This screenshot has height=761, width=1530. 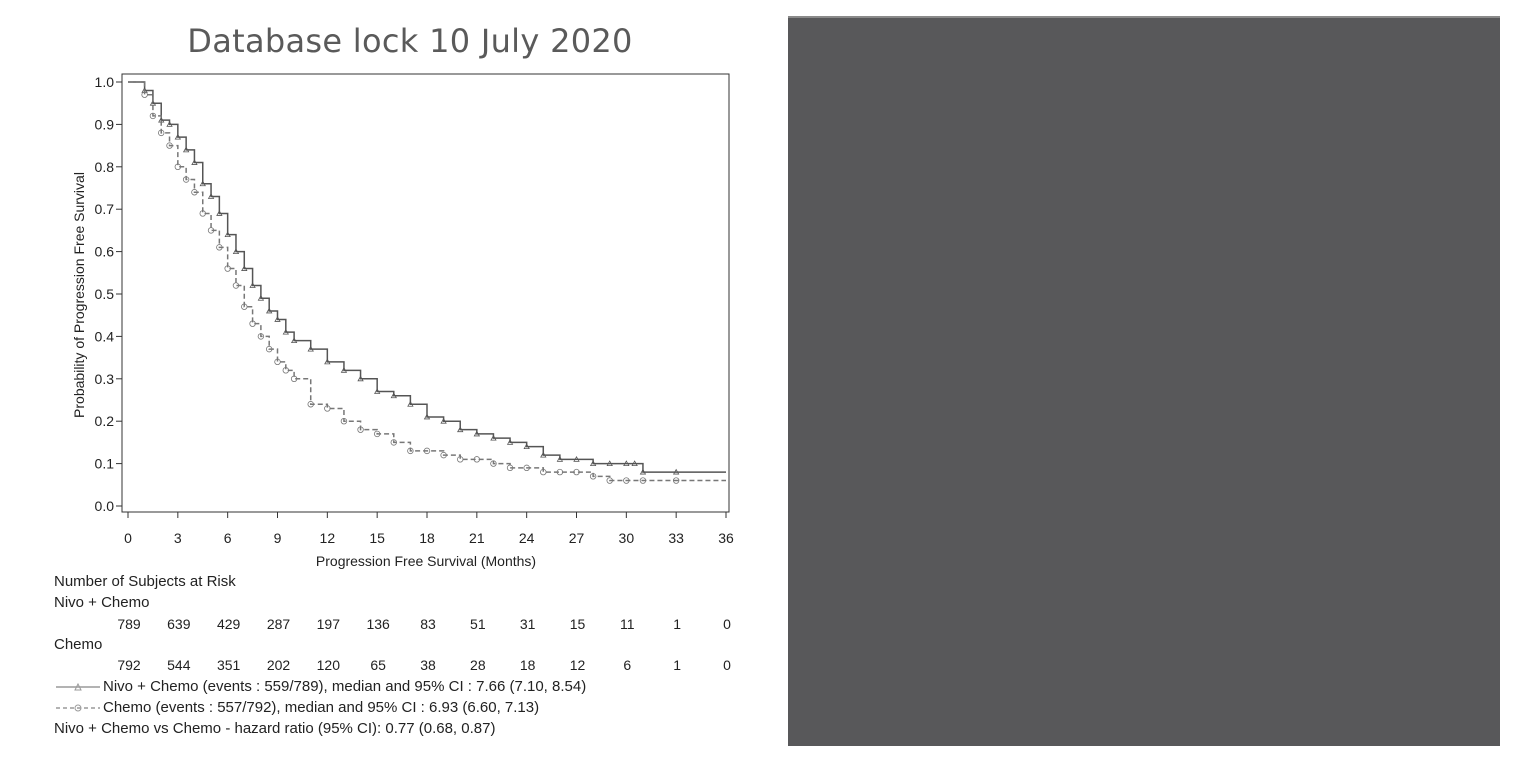 What do you see at coordinates (129, 624) in the screenshot?
I see `at-risk-count: 789` at bounding box center [129, 624].